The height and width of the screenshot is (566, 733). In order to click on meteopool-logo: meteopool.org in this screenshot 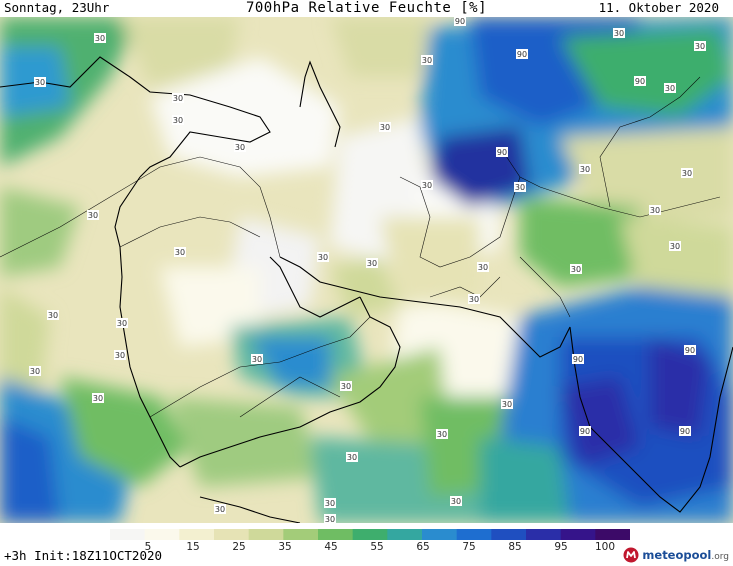, I will do `click(676, 555)`.